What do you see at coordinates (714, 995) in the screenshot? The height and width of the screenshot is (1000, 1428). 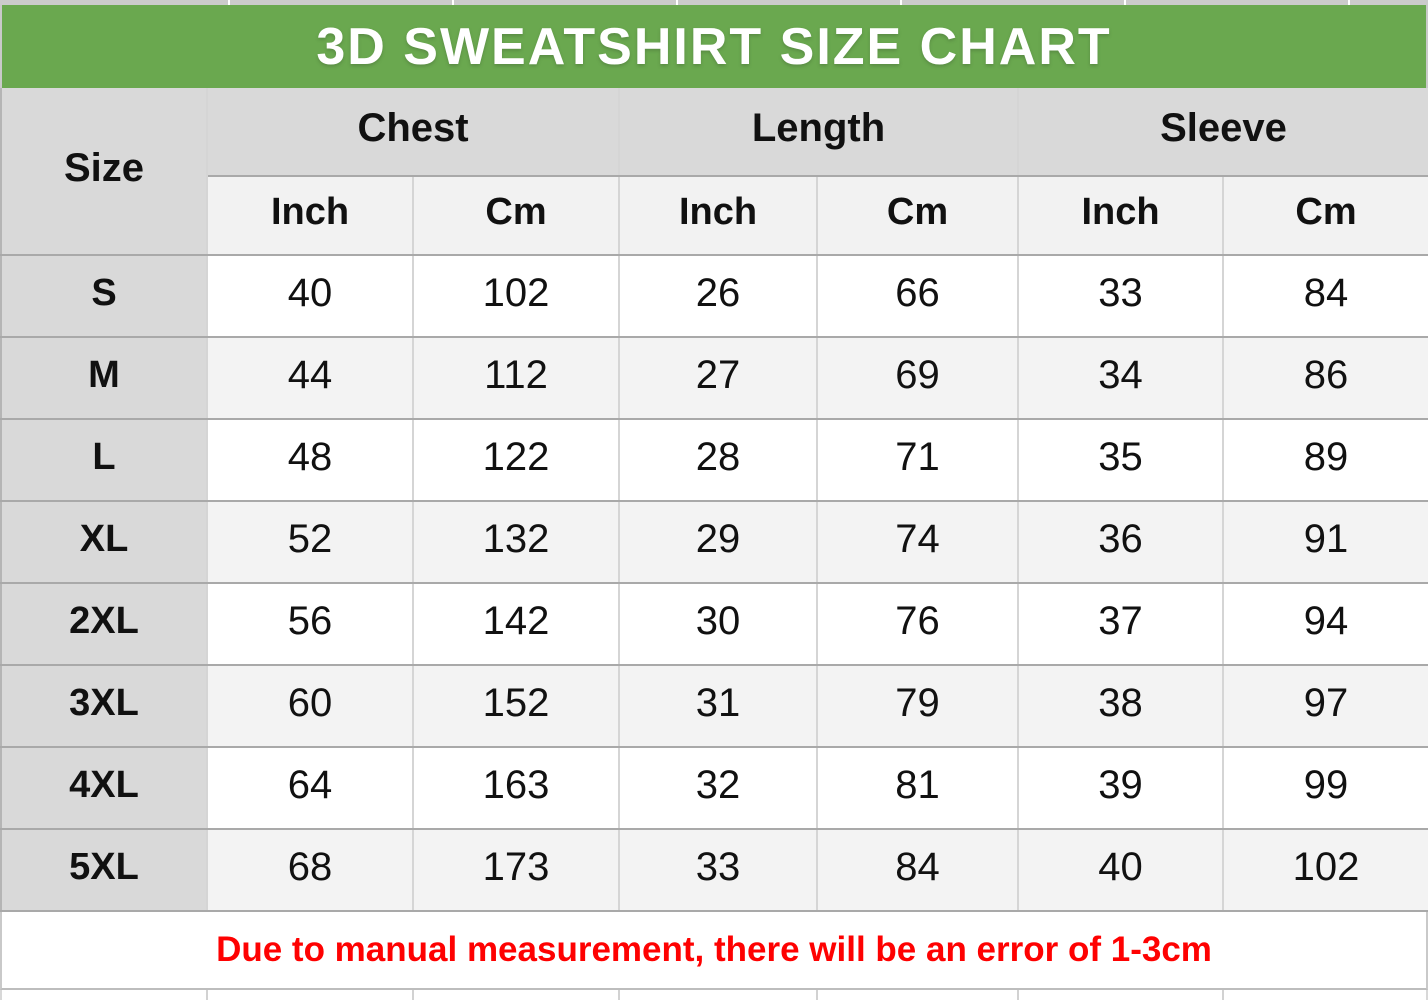 I see `spreadsheet-bottom-gridline-strip` at bounding box center [714, 995].